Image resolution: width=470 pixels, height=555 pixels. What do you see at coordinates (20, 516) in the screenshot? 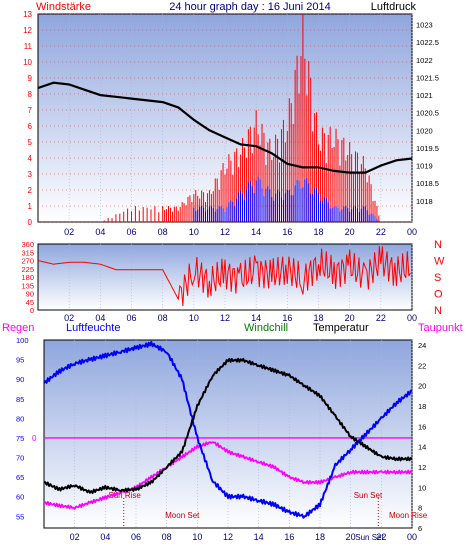
I see `humidity-axis-tick: 55` at bounding box center [20, 516].